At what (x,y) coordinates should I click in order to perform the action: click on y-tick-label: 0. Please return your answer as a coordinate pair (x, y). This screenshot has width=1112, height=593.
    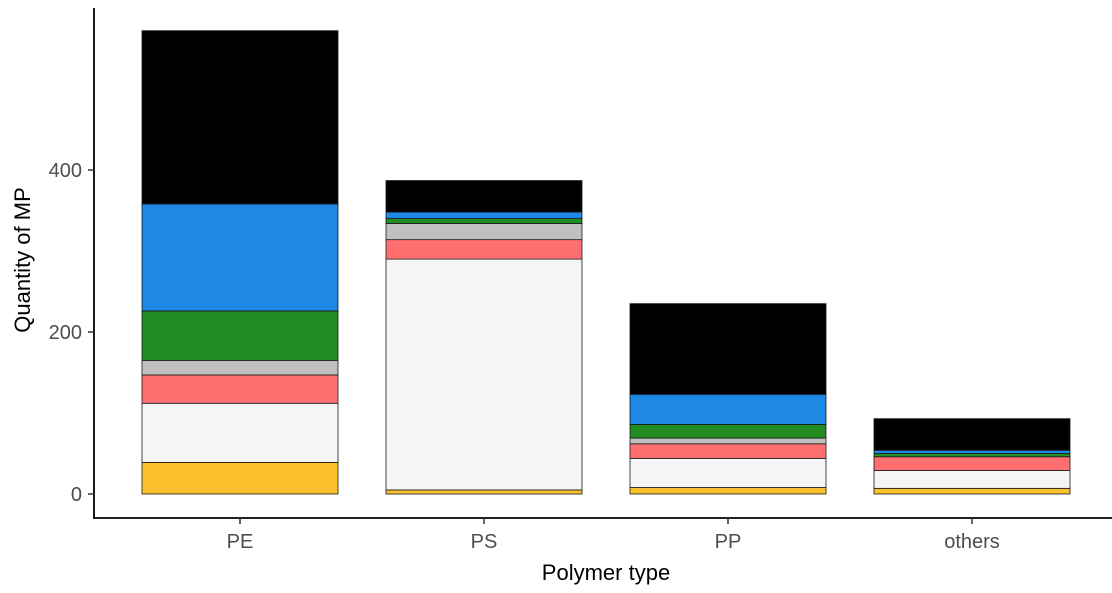
    Looking at the image, I should click on (76, 495).